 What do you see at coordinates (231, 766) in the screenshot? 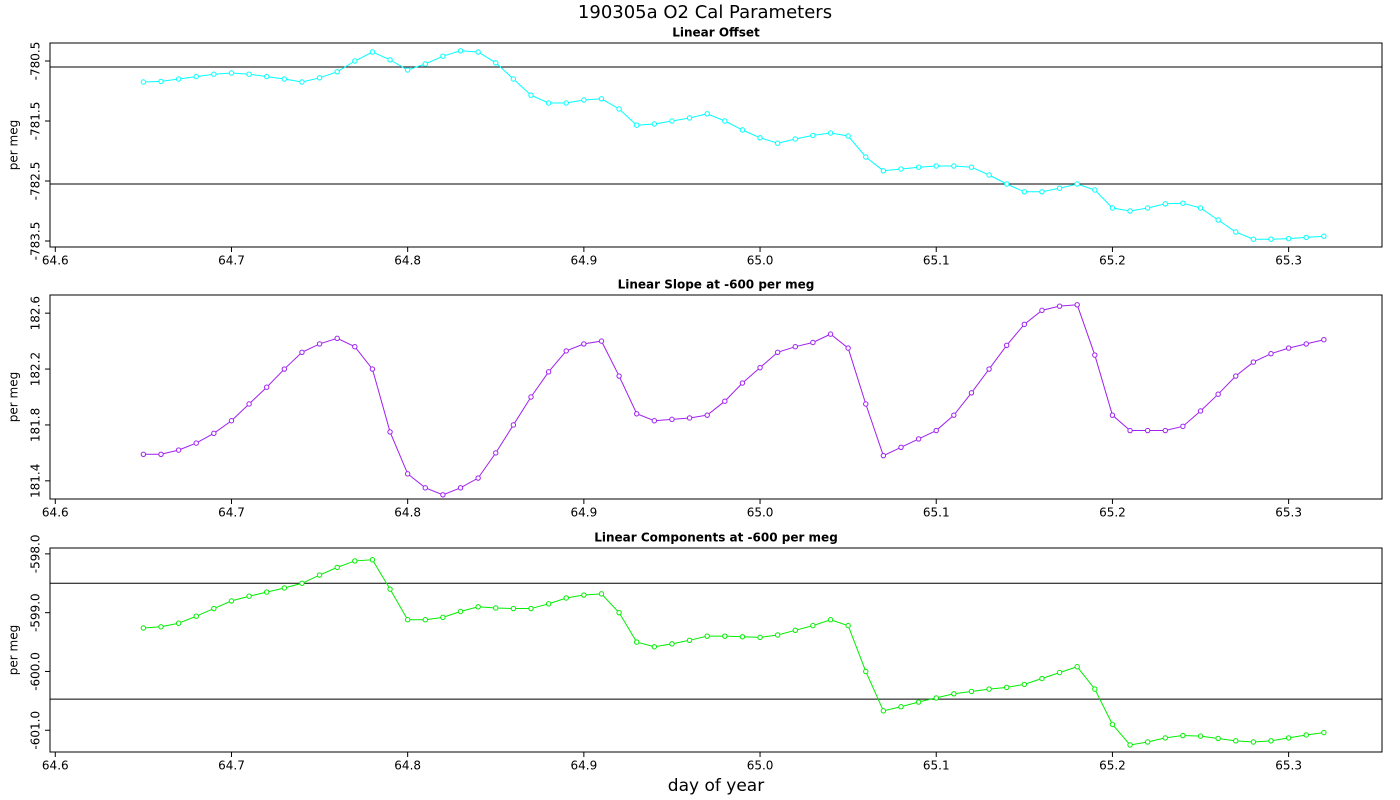
I see `x-tick-label: 64.7` at bounding box center [231, 766].